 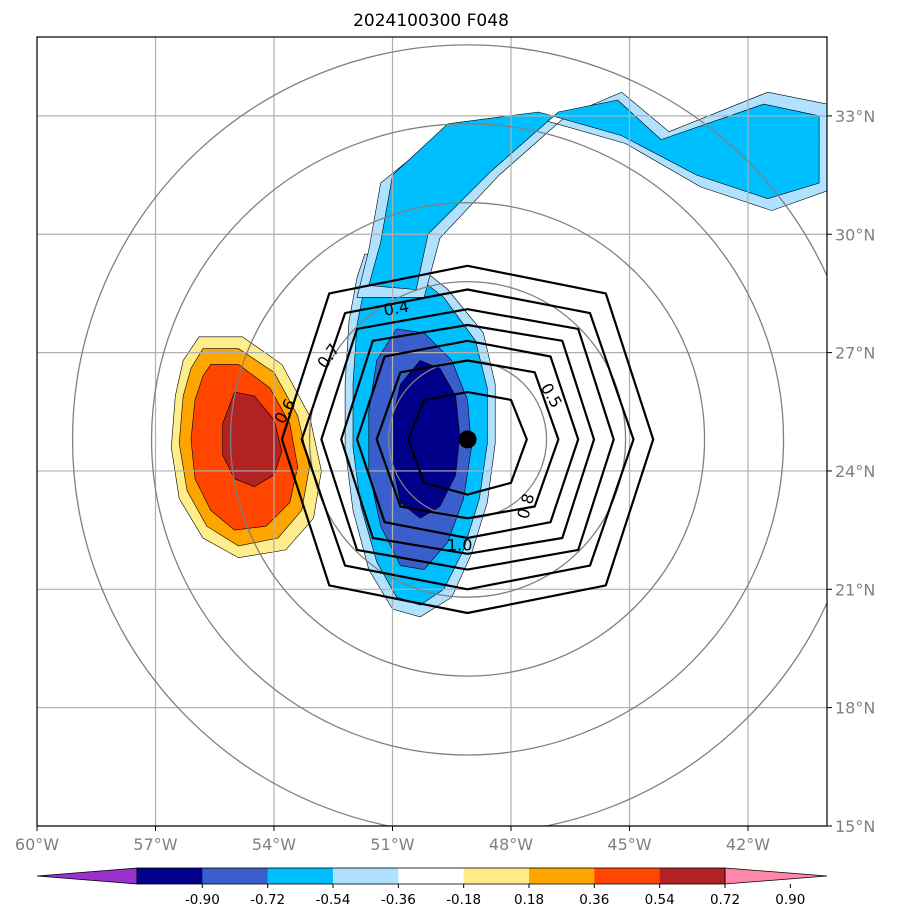 What do you see at coordinates (629, 844) in the screenshot?
I see `x-tick-label: 45°W` at bounding box center [629, 844].